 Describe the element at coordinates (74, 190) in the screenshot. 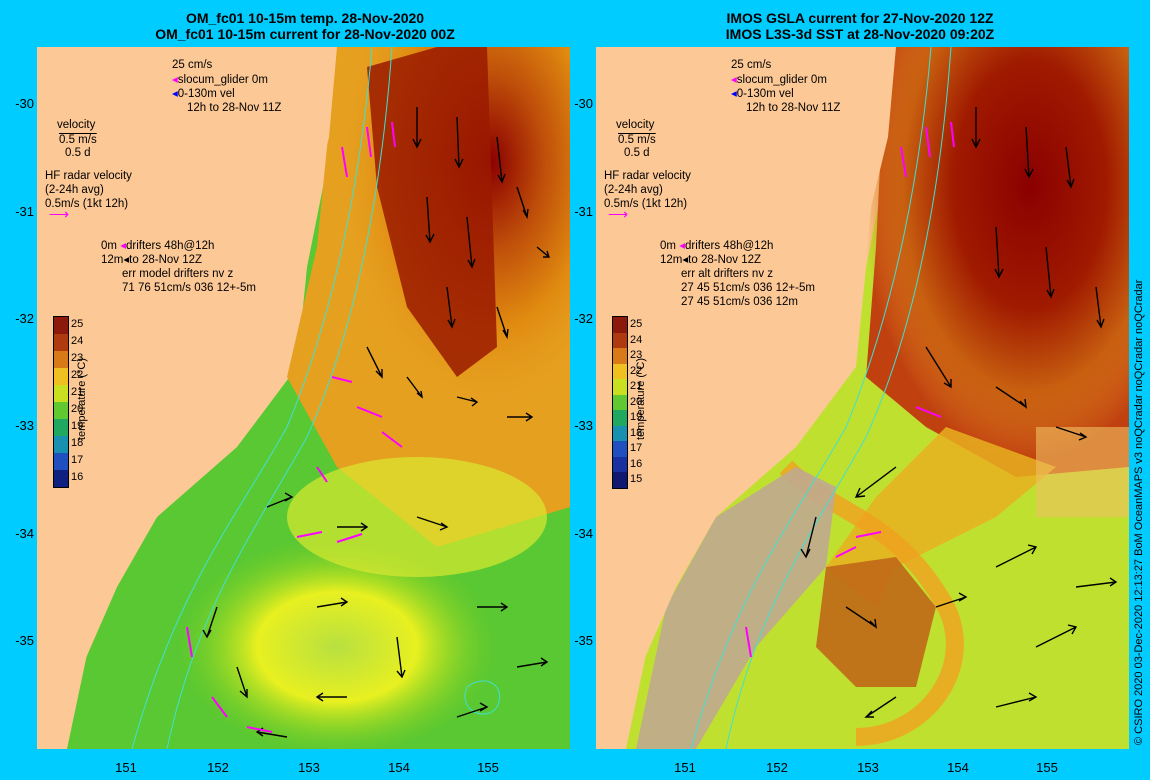

I see `left-legend-hf2: (2-24h avg)` at that location.